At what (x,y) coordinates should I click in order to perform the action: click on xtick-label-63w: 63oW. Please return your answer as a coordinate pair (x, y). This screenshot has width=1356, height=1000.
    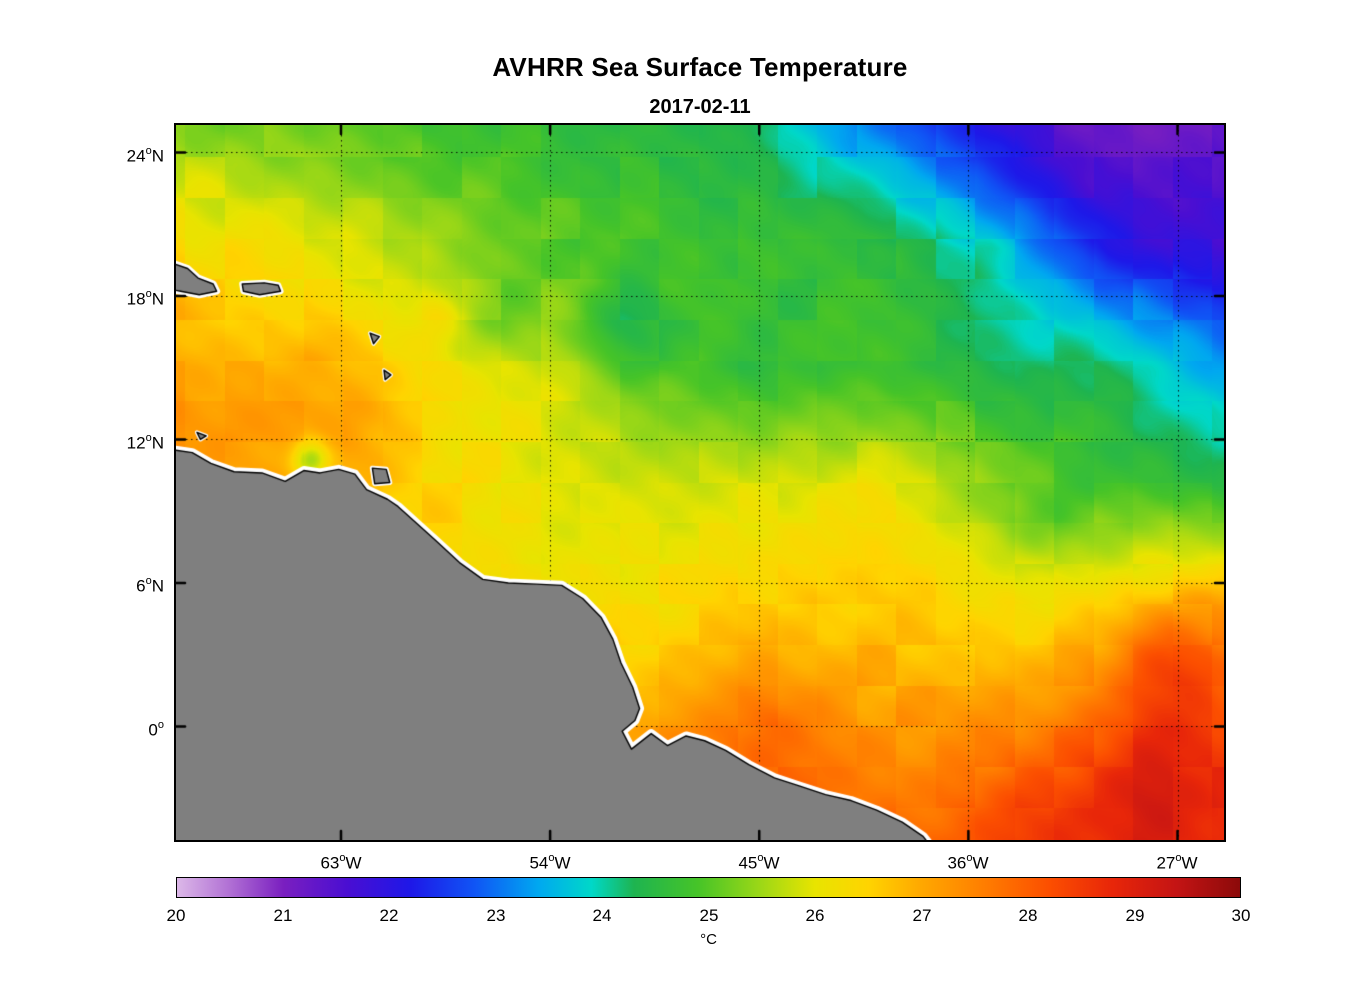
    Looking at the image, I should click on (341, 862).